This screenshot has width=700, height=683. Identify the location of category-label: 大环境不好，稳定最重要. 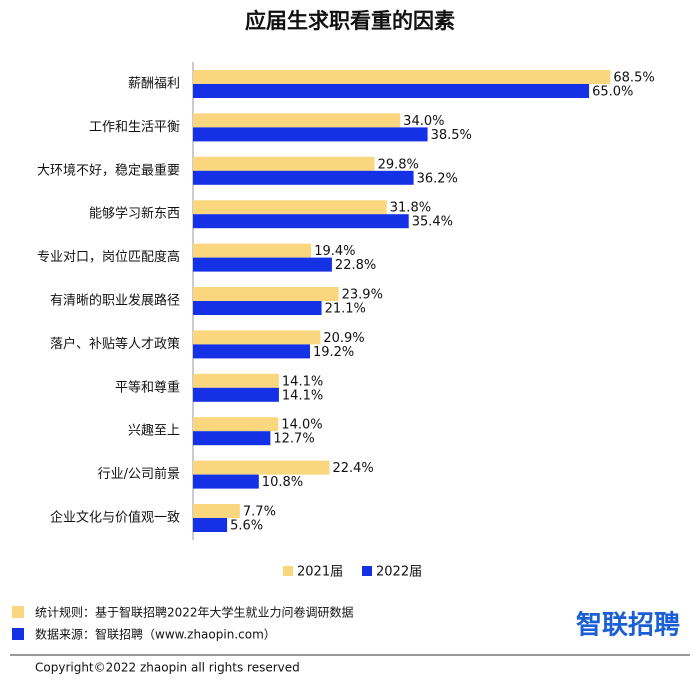
(108, 170).